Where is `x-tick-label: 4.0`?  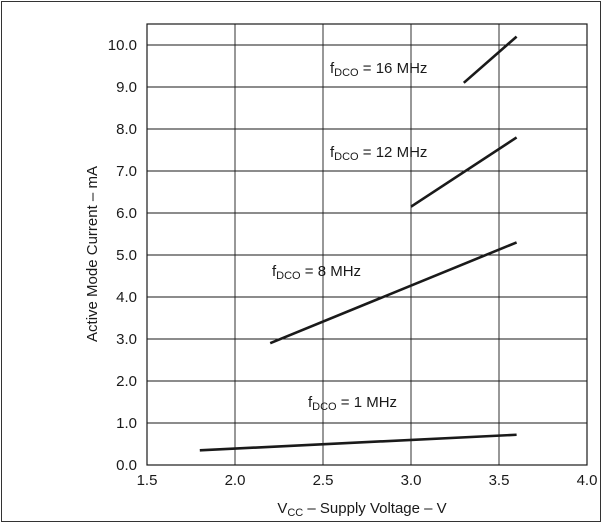
x-tick-label: 4.0 is located at coordinates (587, 480).